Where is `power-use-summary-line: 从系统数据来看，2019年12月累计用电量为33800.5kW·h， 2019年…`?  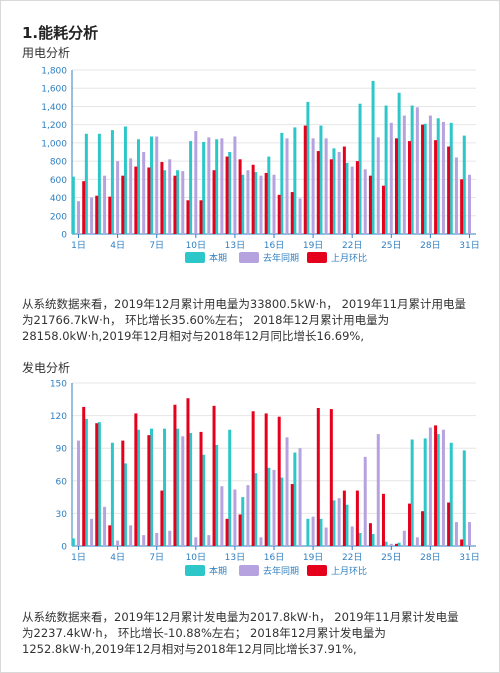 power-use-summary-line: 从系统数据来看，2019年12月累计用电量为33800.5kW·h， 2019年… is located at coordinates (244, 304).